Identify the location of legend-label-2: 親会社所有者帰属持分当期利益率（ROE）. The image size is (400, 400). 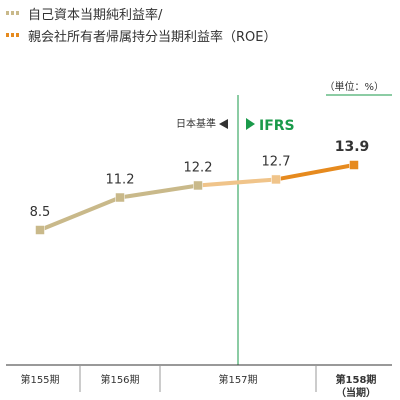
(152, 37).